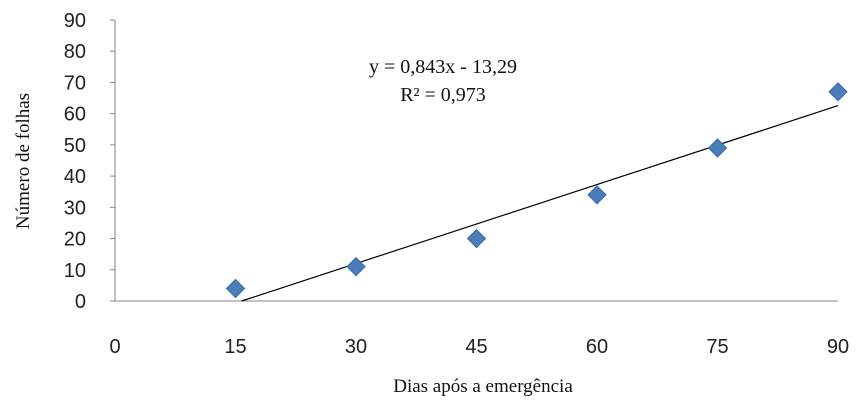 The height and width of the screenshot is (410, 856). I want to click on trendline-r-squared: R² = 0,973, so click(443, 95).